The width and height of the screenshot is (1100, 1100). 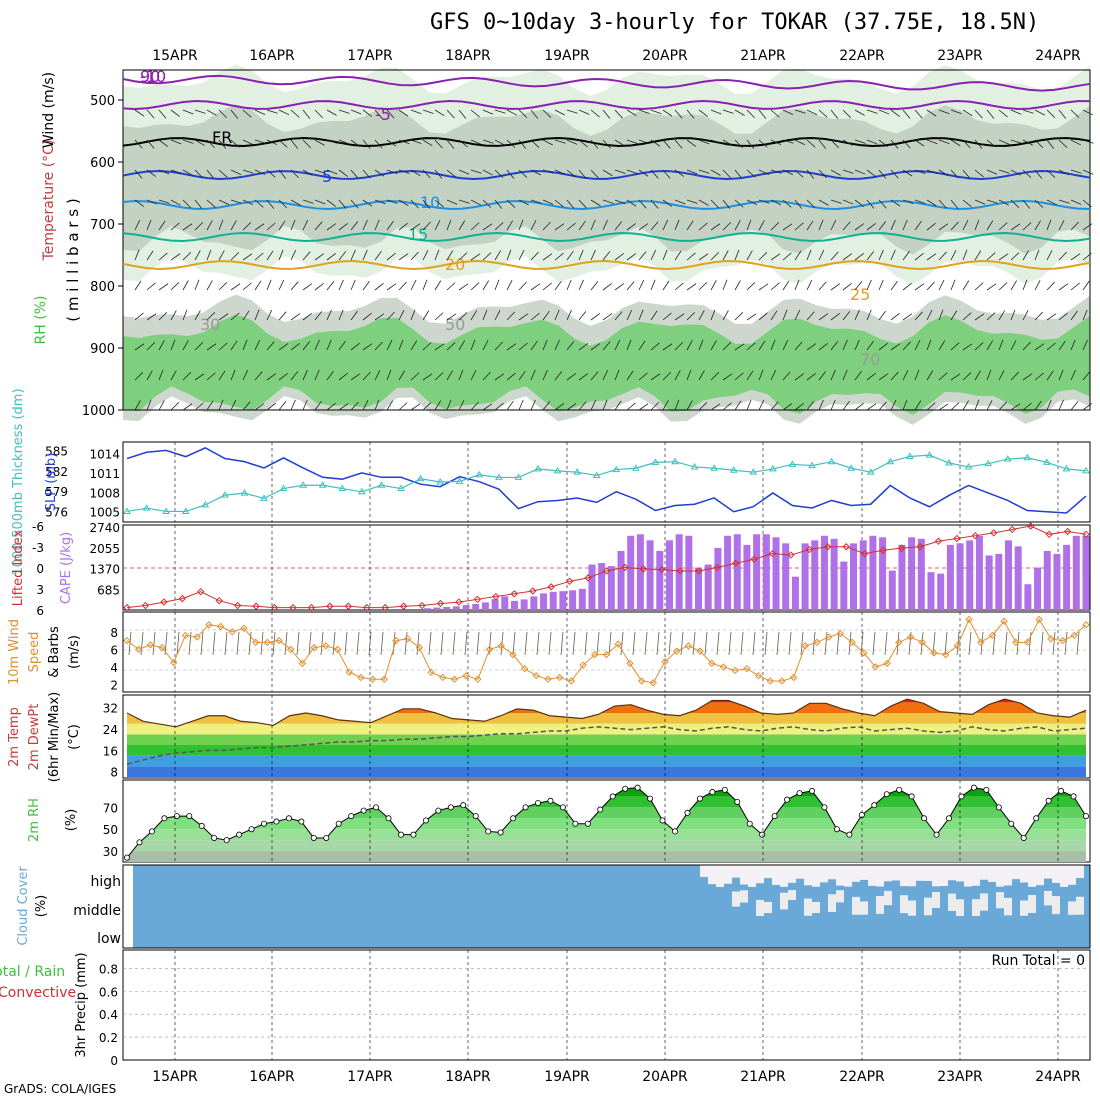 I want to click on date-label-top: 23APR, so click(x=960, y=56).